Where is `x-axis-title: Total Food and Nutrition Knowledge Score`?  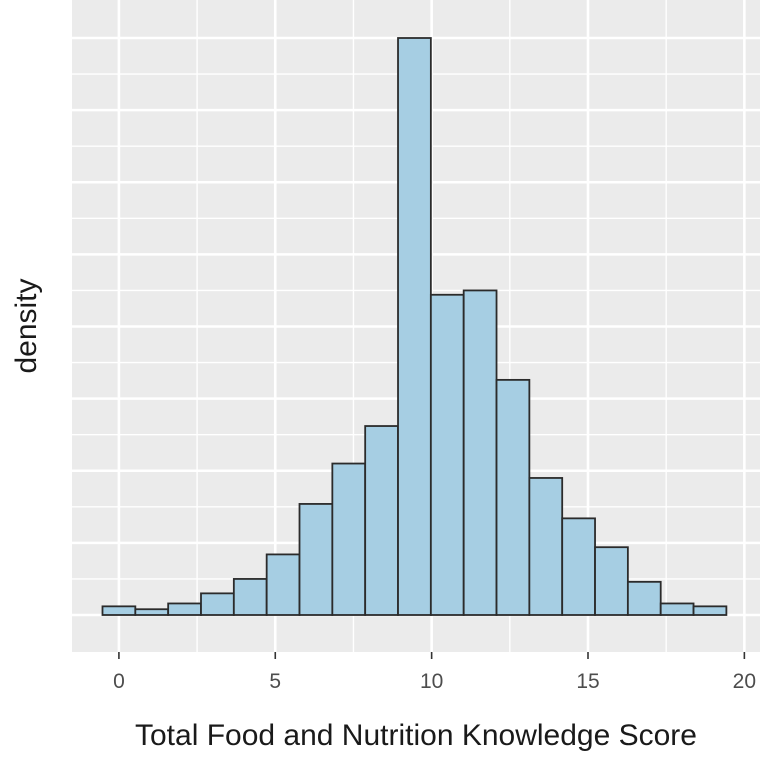 x-axis-title: Total Food and Nutrition Knowledge Score is located at coordinates (416, 735).